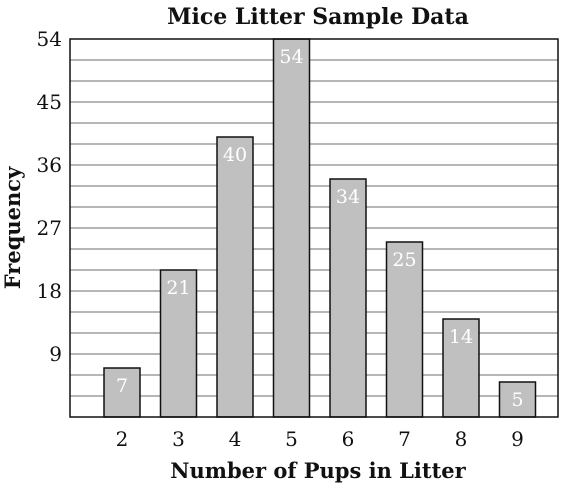  What do you see at coordinates (49, 39) in the screenshot?
I see `y-tick-label: 54` at bounding box center [49, 39].